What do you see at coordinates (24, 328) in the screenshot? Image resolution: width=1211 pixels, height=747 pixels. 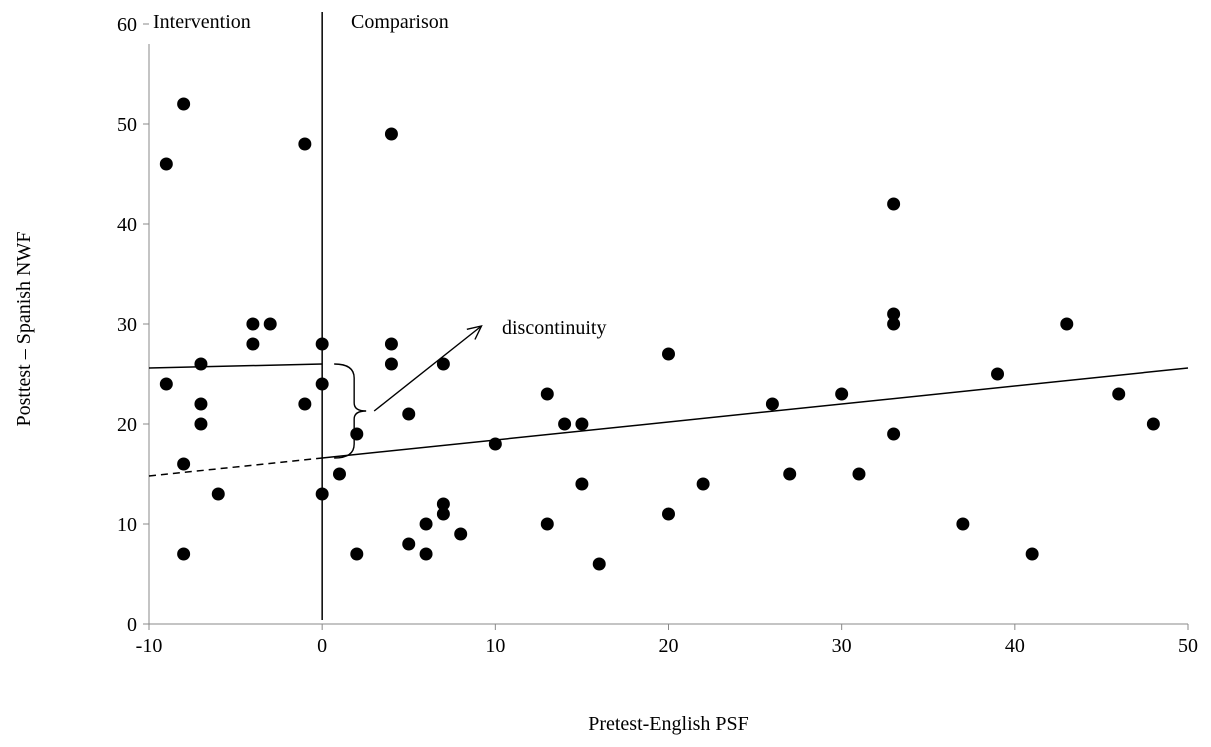 I see `y-axis-title: Posttest – Spanish NWF` at bounding box center [24, 328].